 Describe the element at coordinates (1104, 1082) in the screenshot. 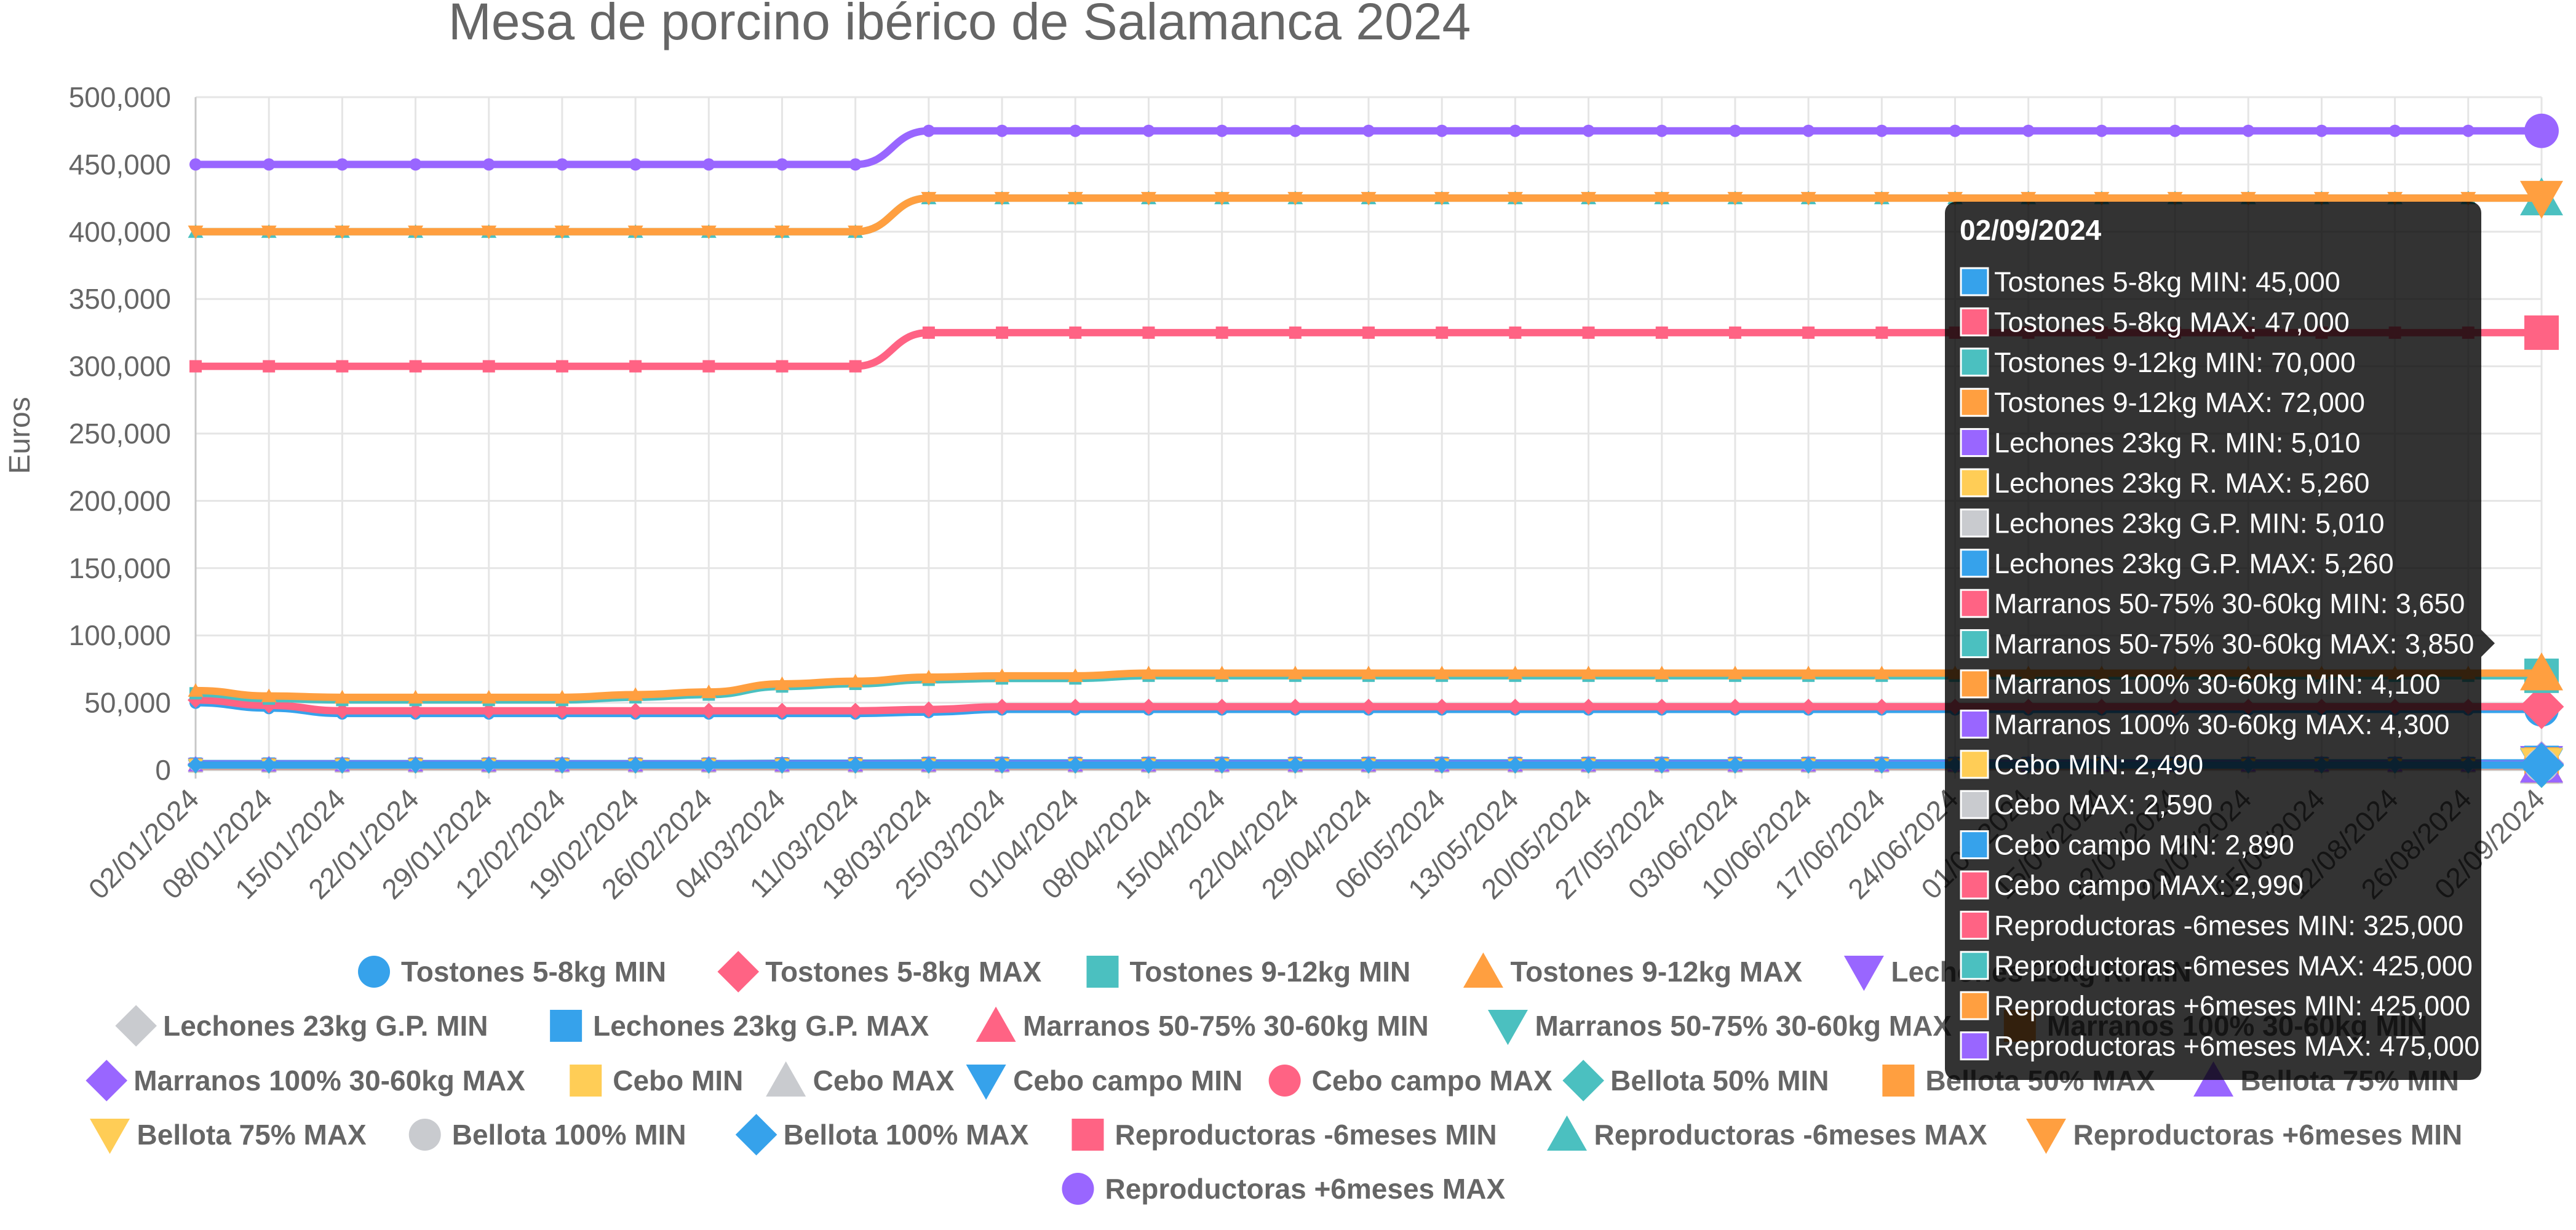

I see `legend-item: Cebo campo MIN` at that location.